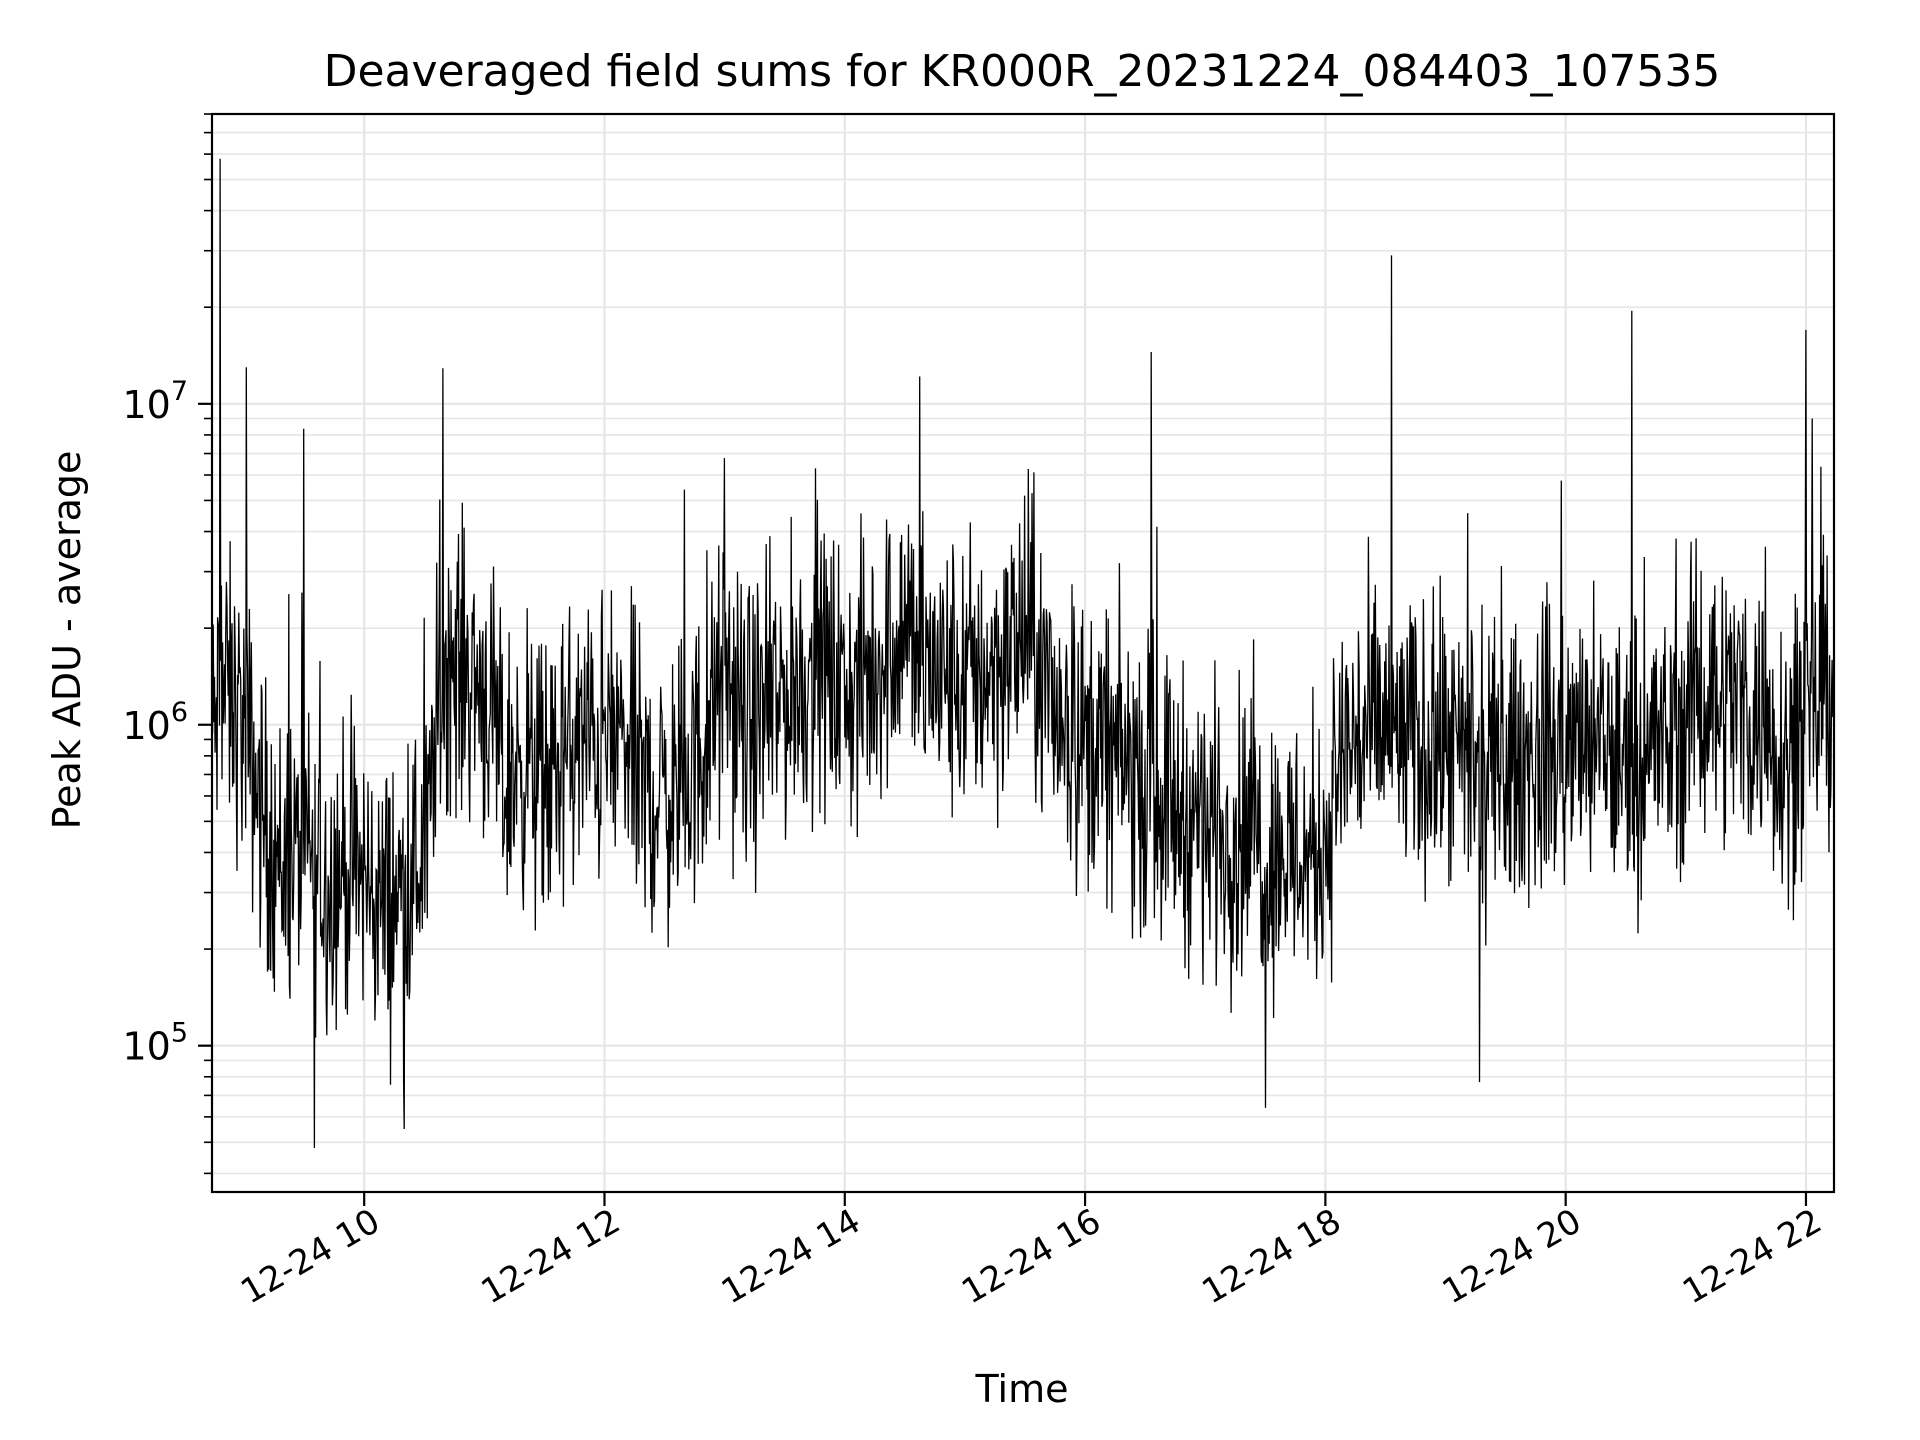  What do you see at coordinates (155, 722) in the screenshot?
I see `y-tick-label: 10⁶` at bounding box center [155, 722].